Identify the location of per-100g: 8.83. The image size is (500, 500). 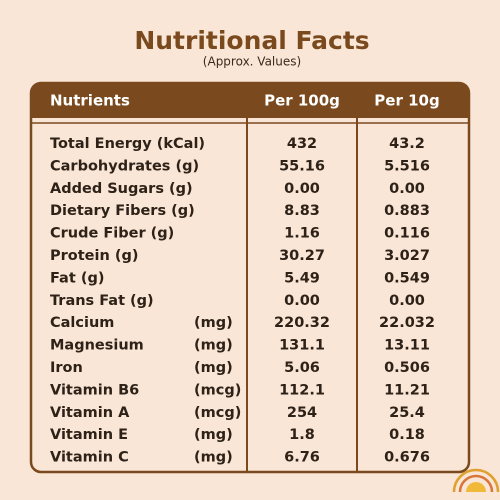
(302, 211).